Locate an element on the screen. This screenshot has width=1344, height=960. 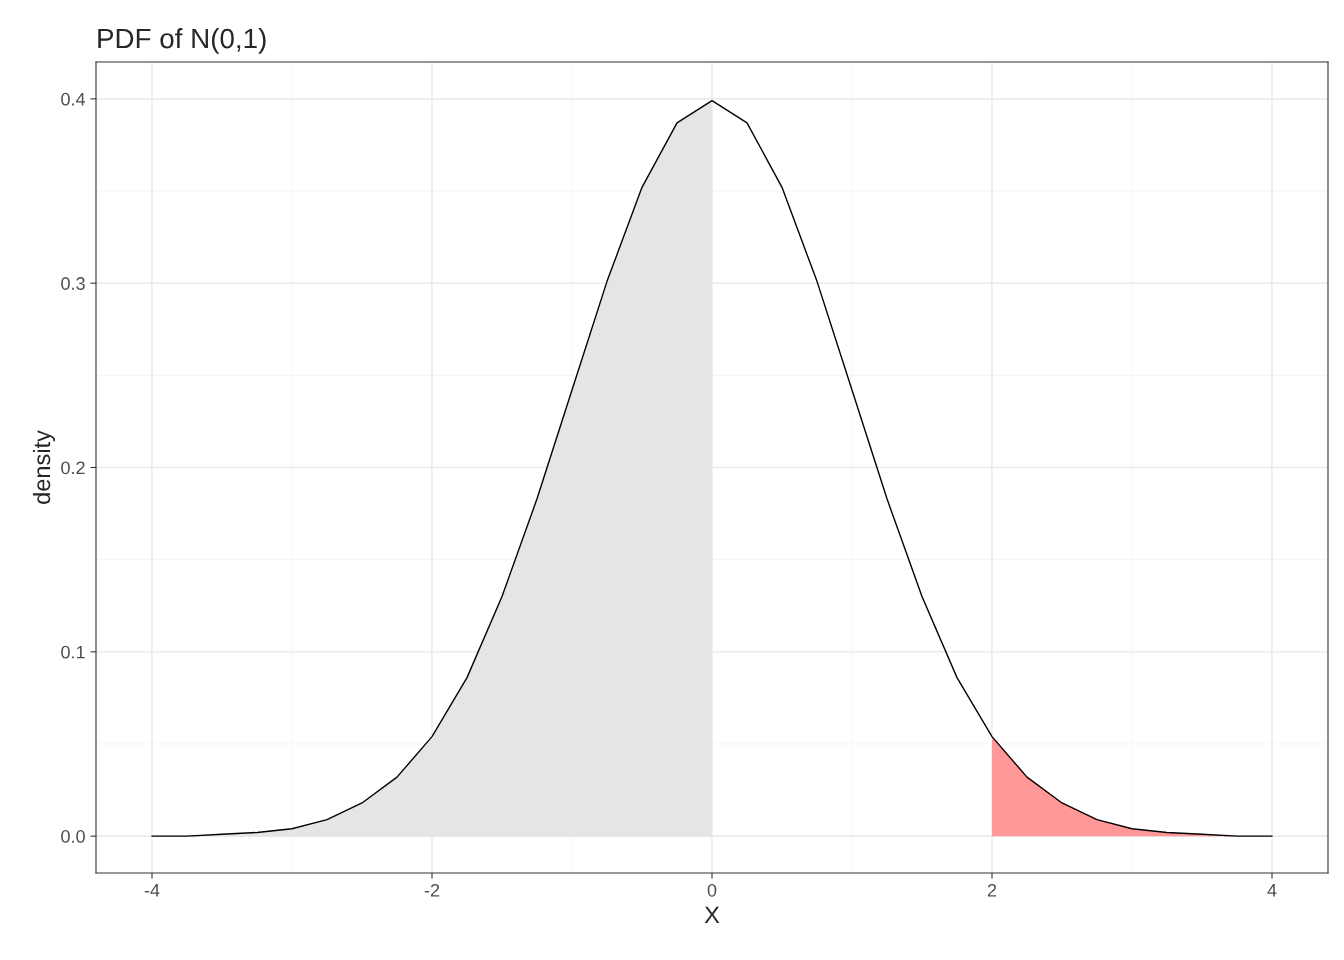
y-tick-label: 0.3 is located at coordinates (73, 283).